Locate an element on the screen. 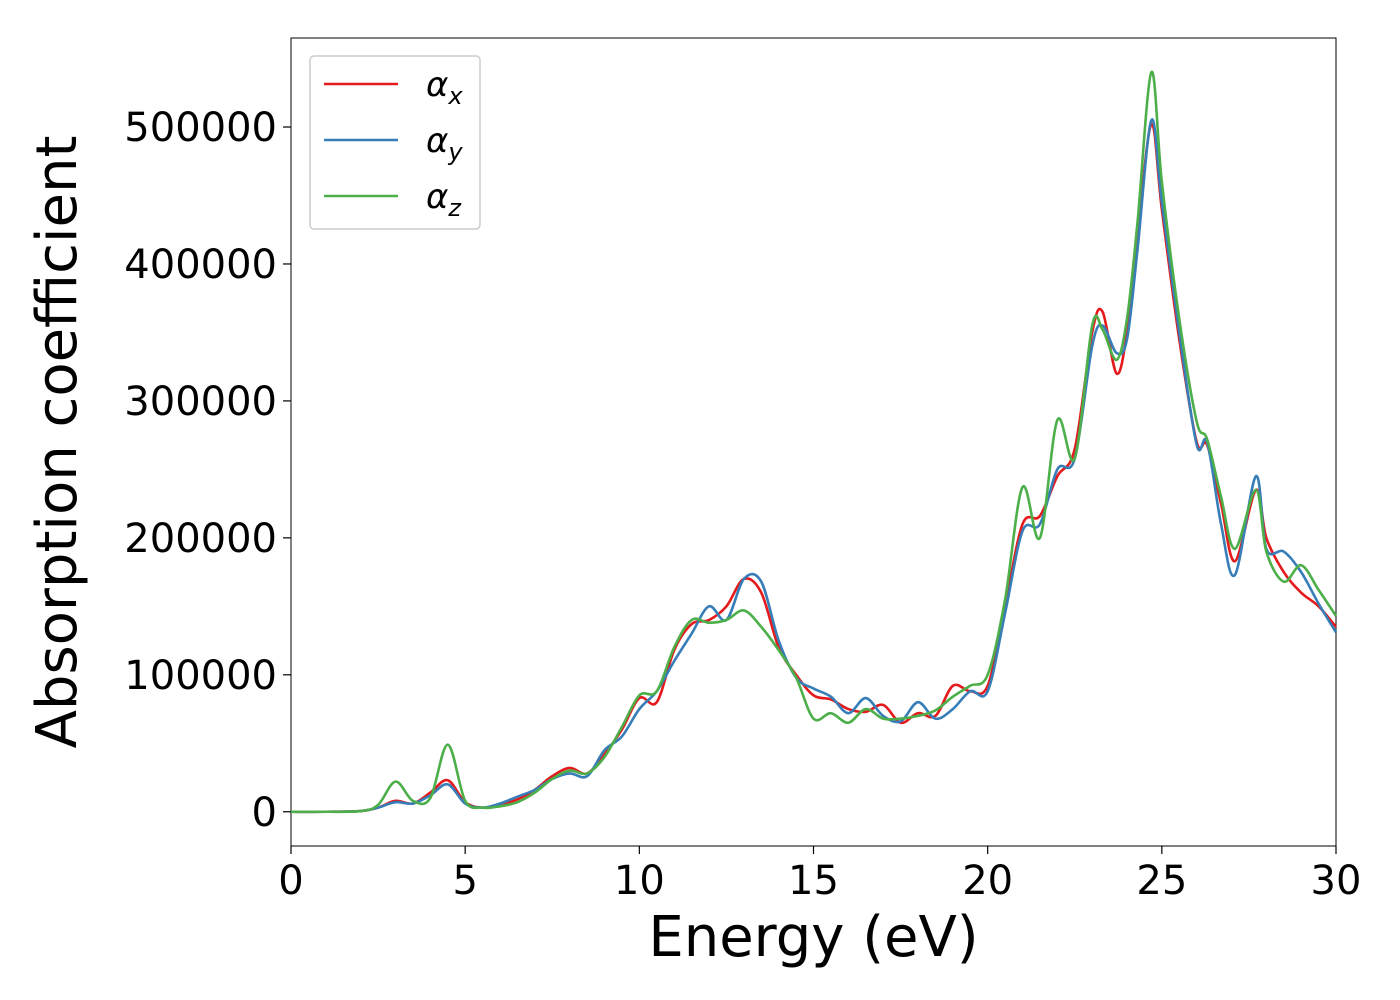 Image resolution: width=1400 pixels, height=1000 pixels. x-tick-label: 20 is located at coordinates (987, 881).